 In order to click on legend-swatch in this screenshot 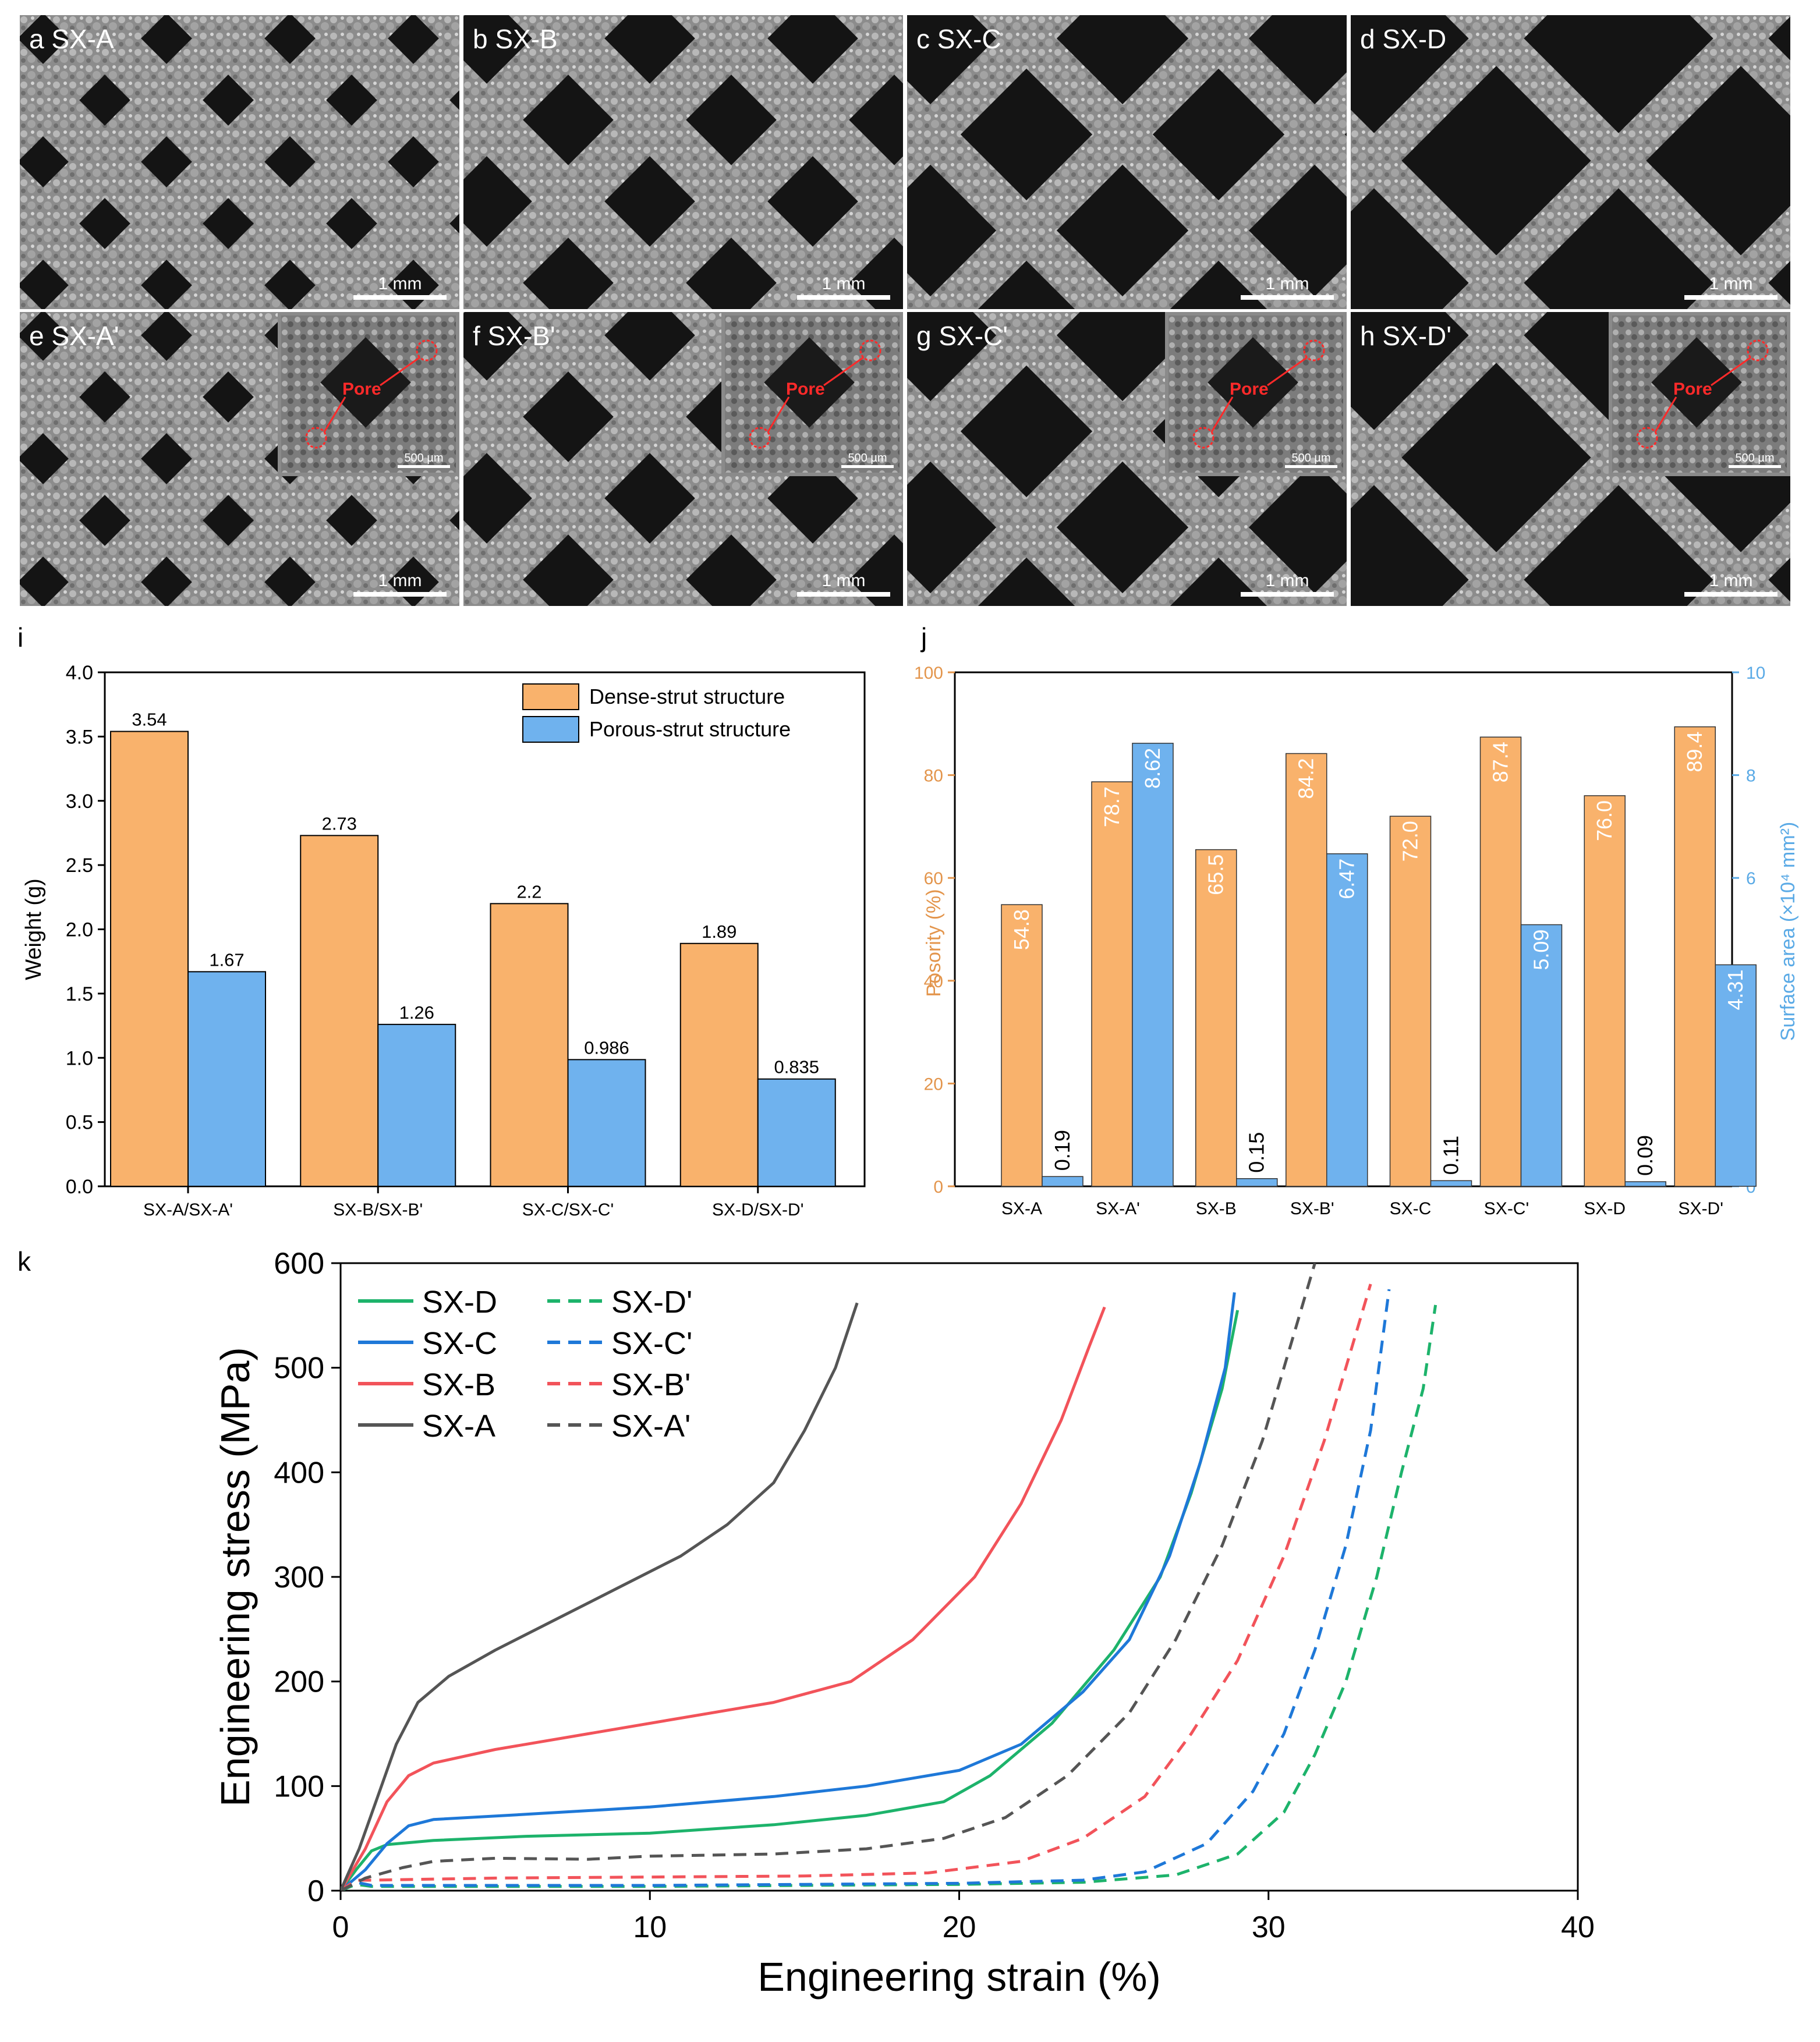, I will do `click(550, 696)`.